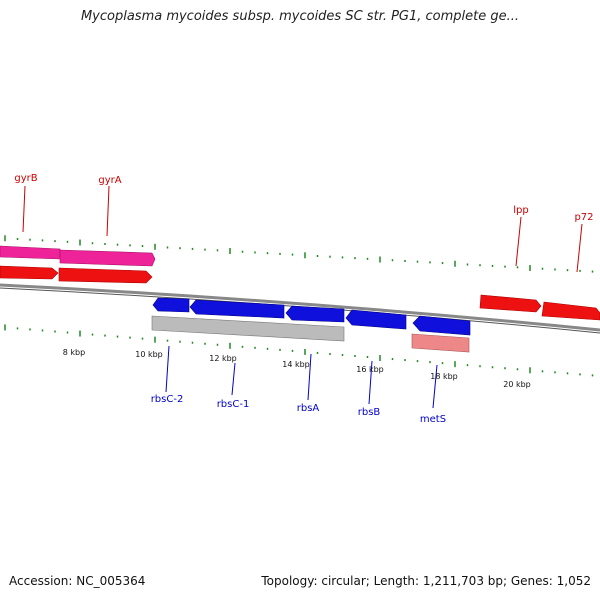 This screenshot has height=600, width=600. I want to click on gene-p72, so click(570, 311).